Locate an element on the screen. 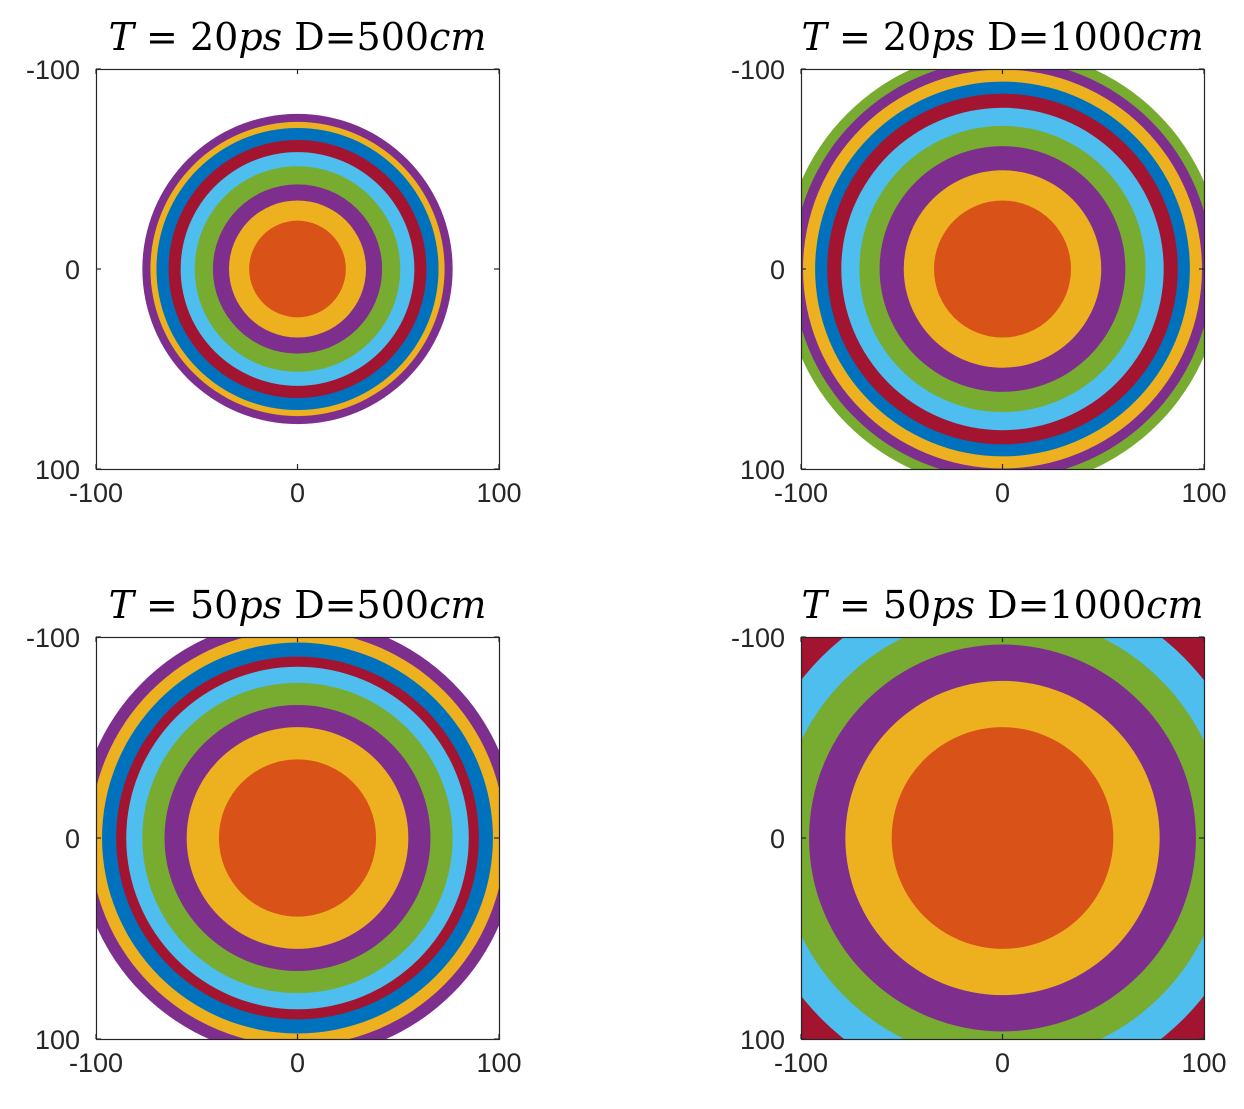 This screenshot has width=1244, height=1109. subplot-title: T = 20ps D=1000cm is located at coordinates (1003, 37).